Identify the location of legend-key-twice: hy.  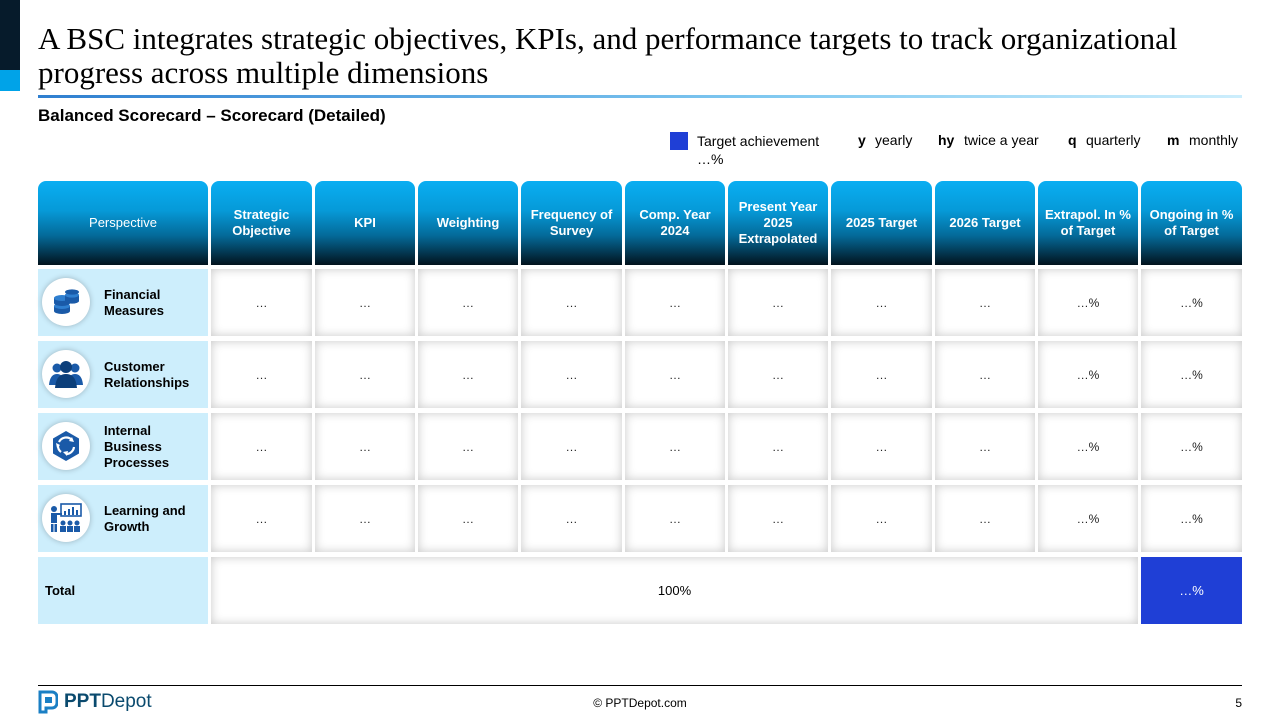
(946, 140).